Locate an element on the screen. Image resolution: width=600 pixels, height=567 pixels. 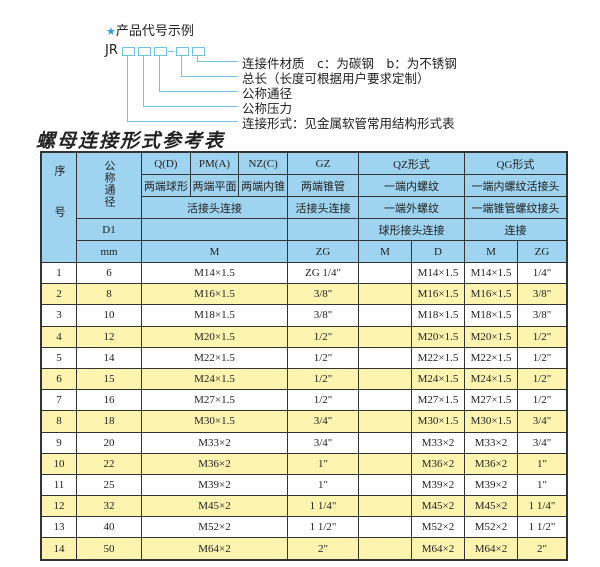
cell-qg-m: M27×1.5 is located at coordinates (491, 400).